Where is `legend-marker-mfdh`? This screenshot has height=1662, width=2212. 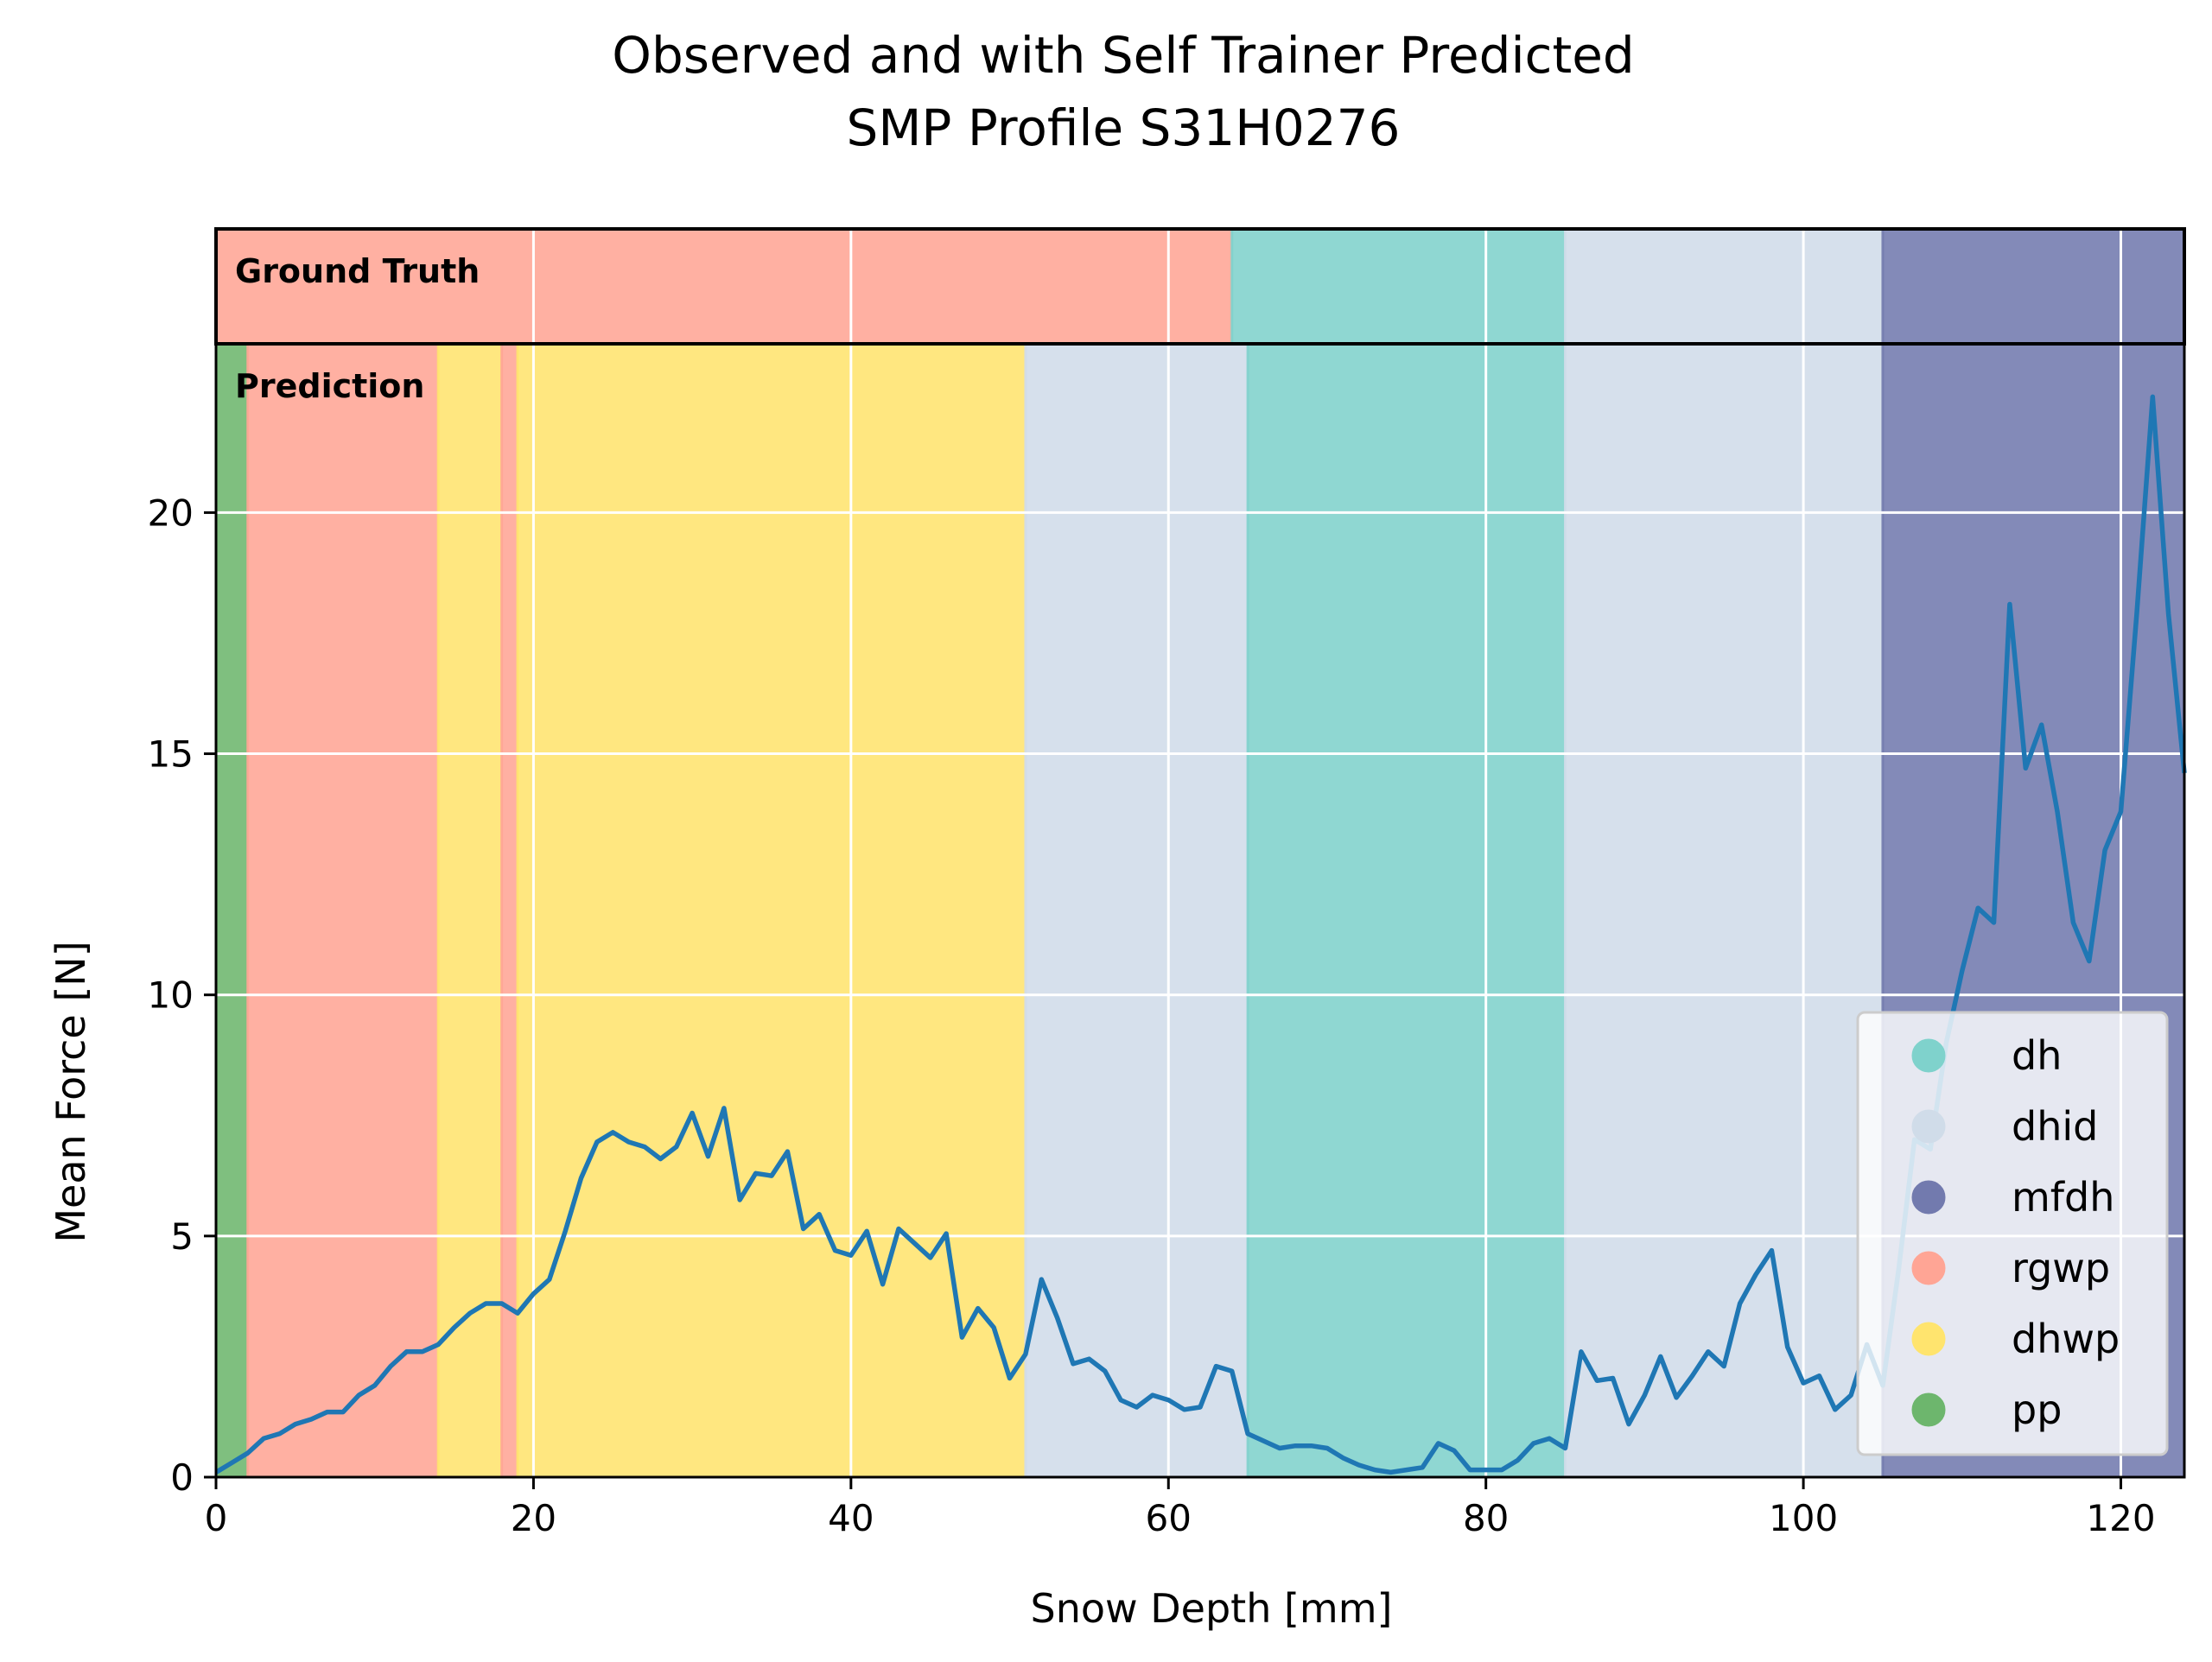 legend-marker-mfdh is located at coordinates (1928, 1197).